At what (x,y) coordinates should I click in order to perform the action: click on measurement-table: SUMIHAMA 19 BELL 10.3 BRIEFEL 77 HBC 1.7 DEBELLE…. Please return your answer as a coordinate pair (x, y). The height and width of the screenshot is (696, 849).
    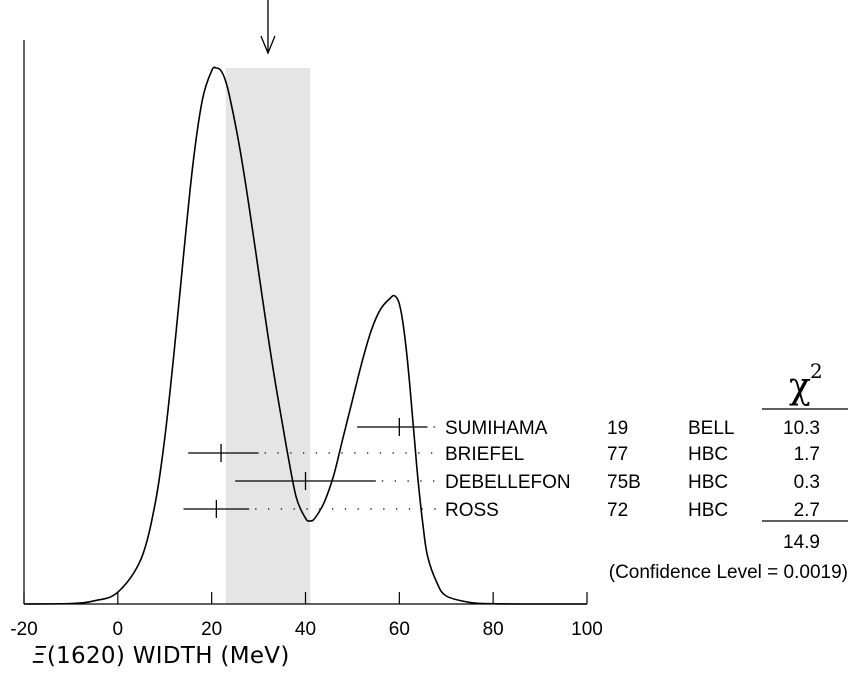
    Looking at the image, I should click on (632, 469).